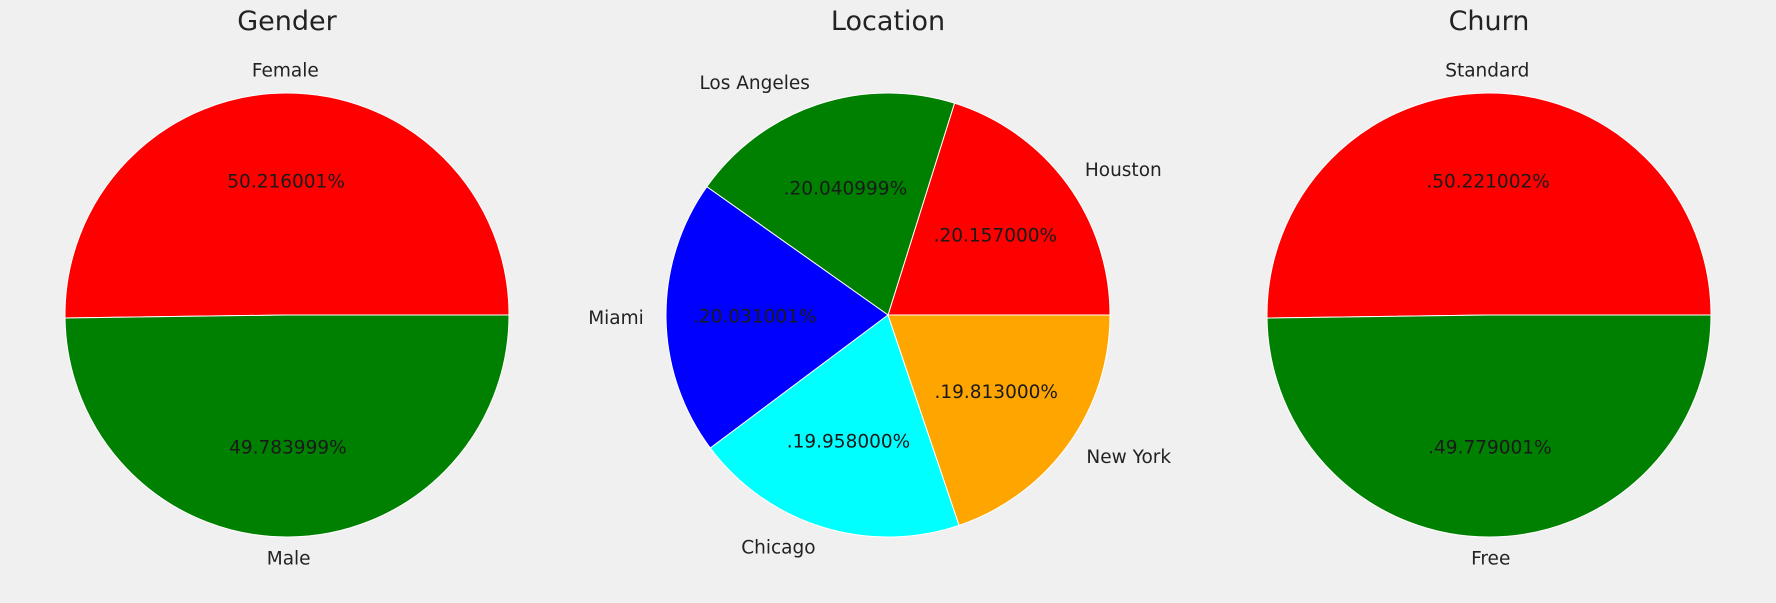  Describe the element at coordinates (1489, 426) in the screenshot. I see `pie-slice-free` at that location.